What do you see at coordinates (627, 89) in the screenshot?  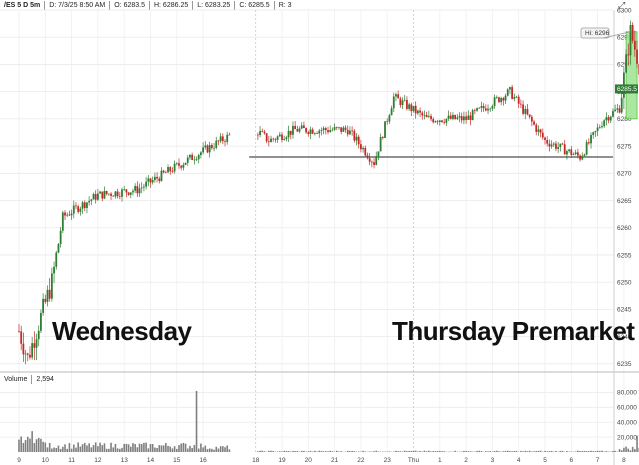 I see `last-price-label: 6285.5` at bounding box center [627, 89].